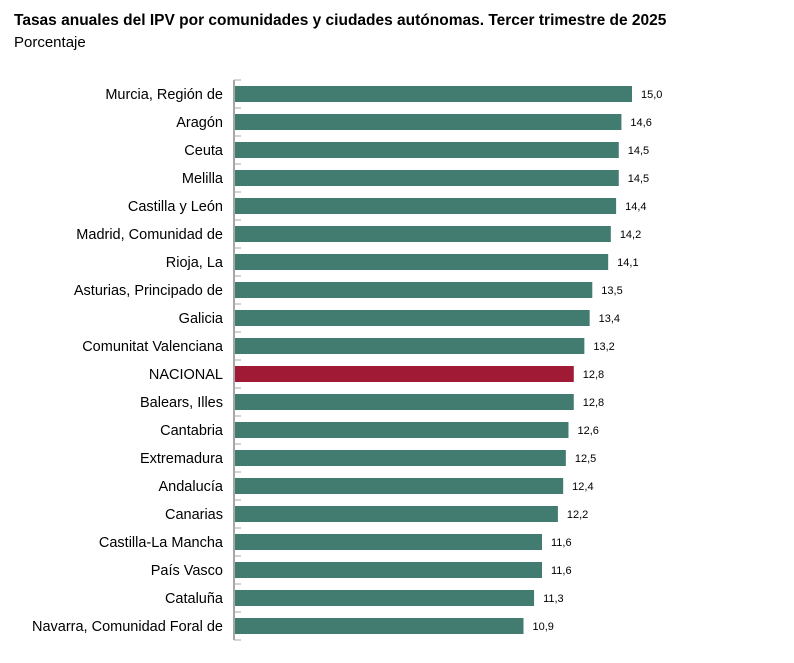 The image size is (794, 663). Describe the element at coordinates (611, 291) in the screenshot. I see `data-label: 13,5` at that location.